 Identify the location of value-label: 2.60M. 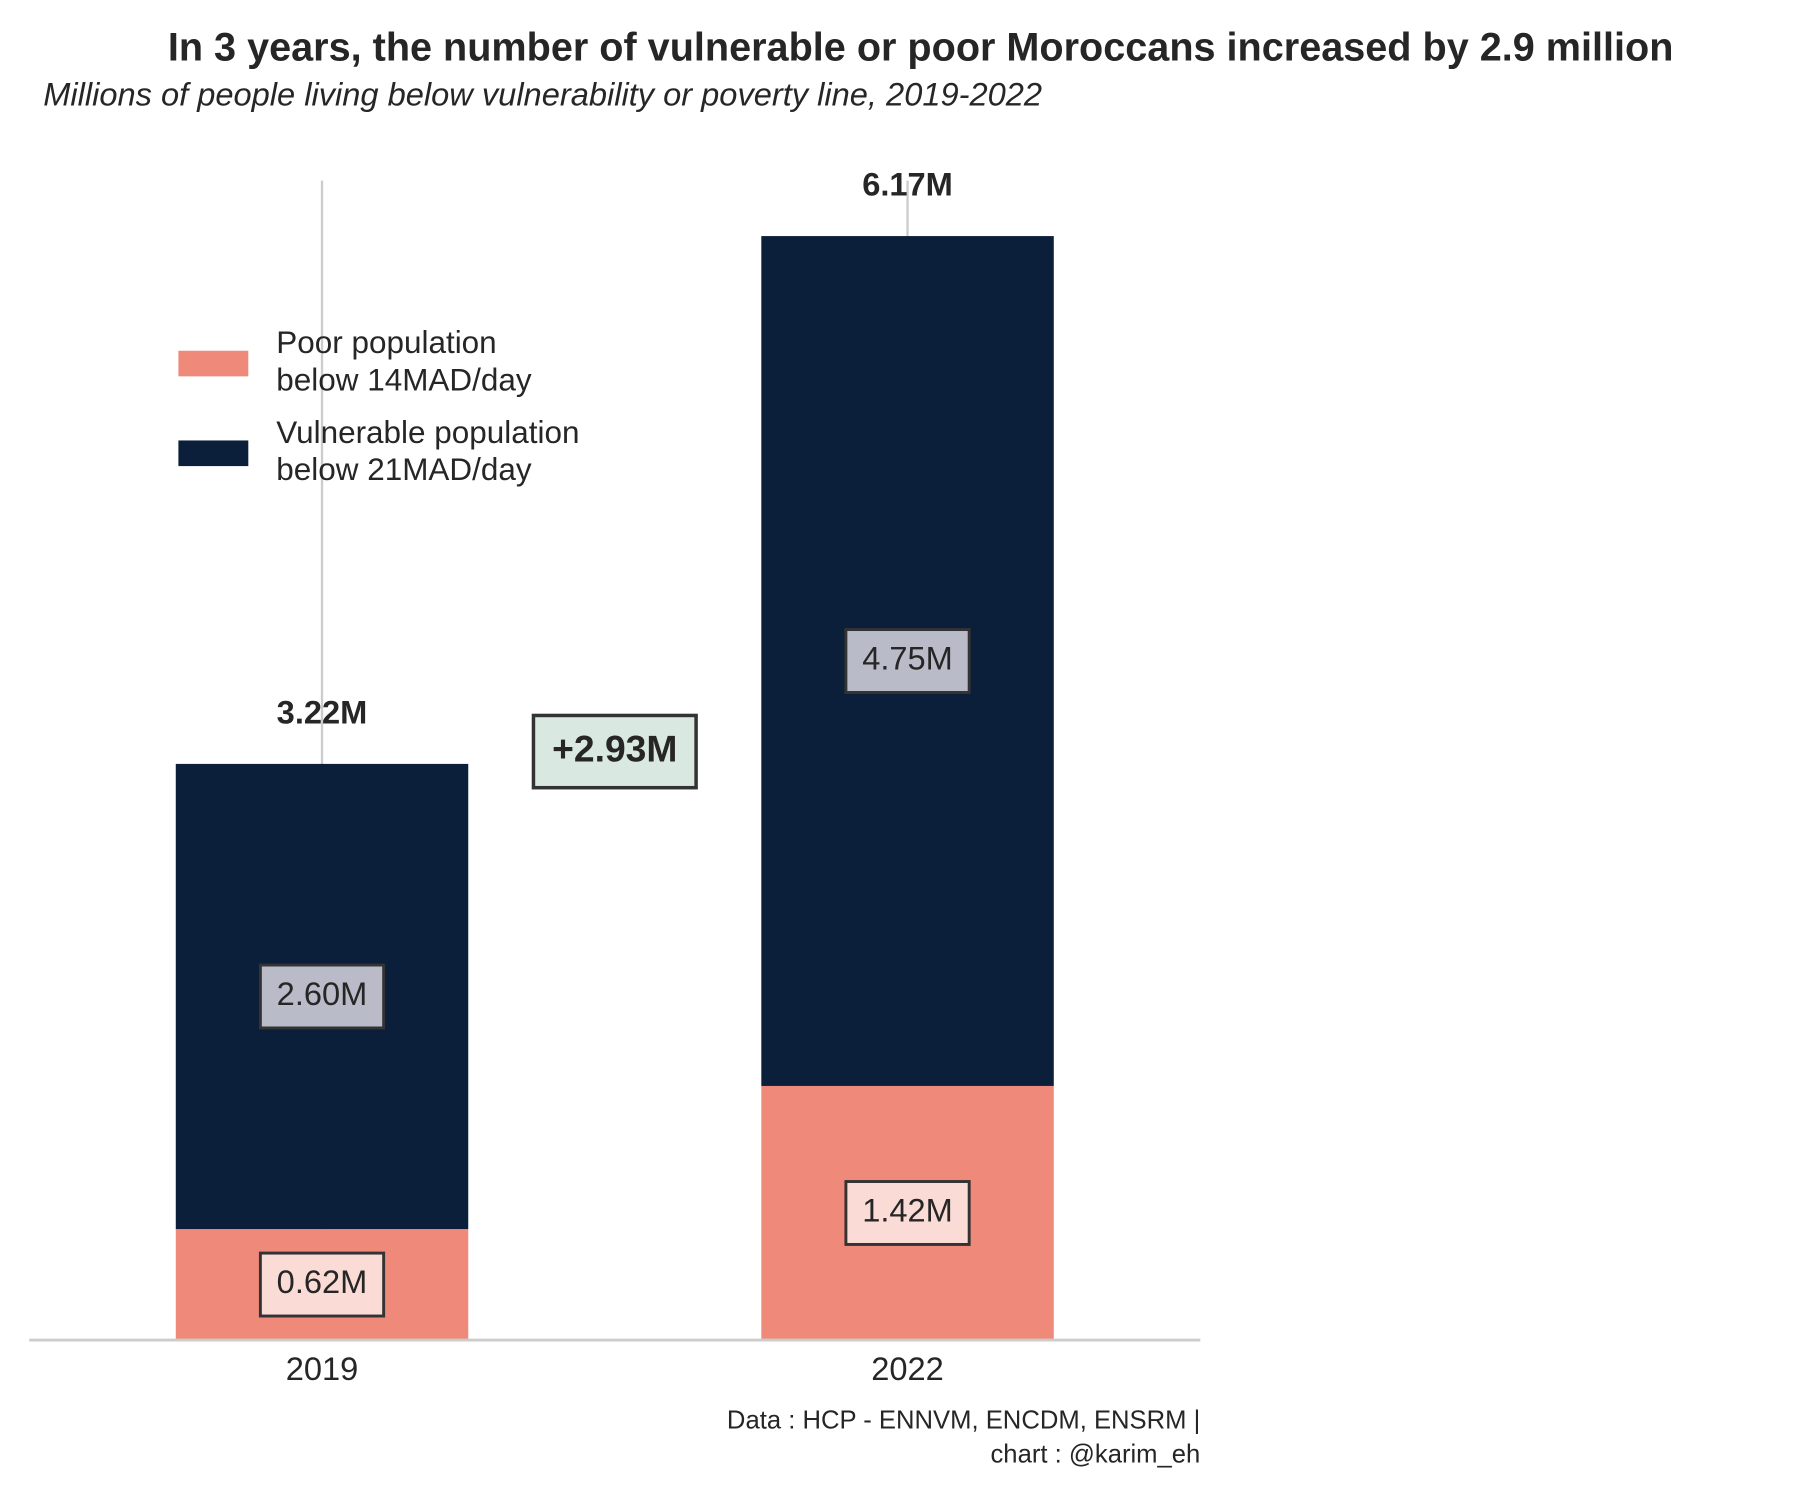
(322, 993).